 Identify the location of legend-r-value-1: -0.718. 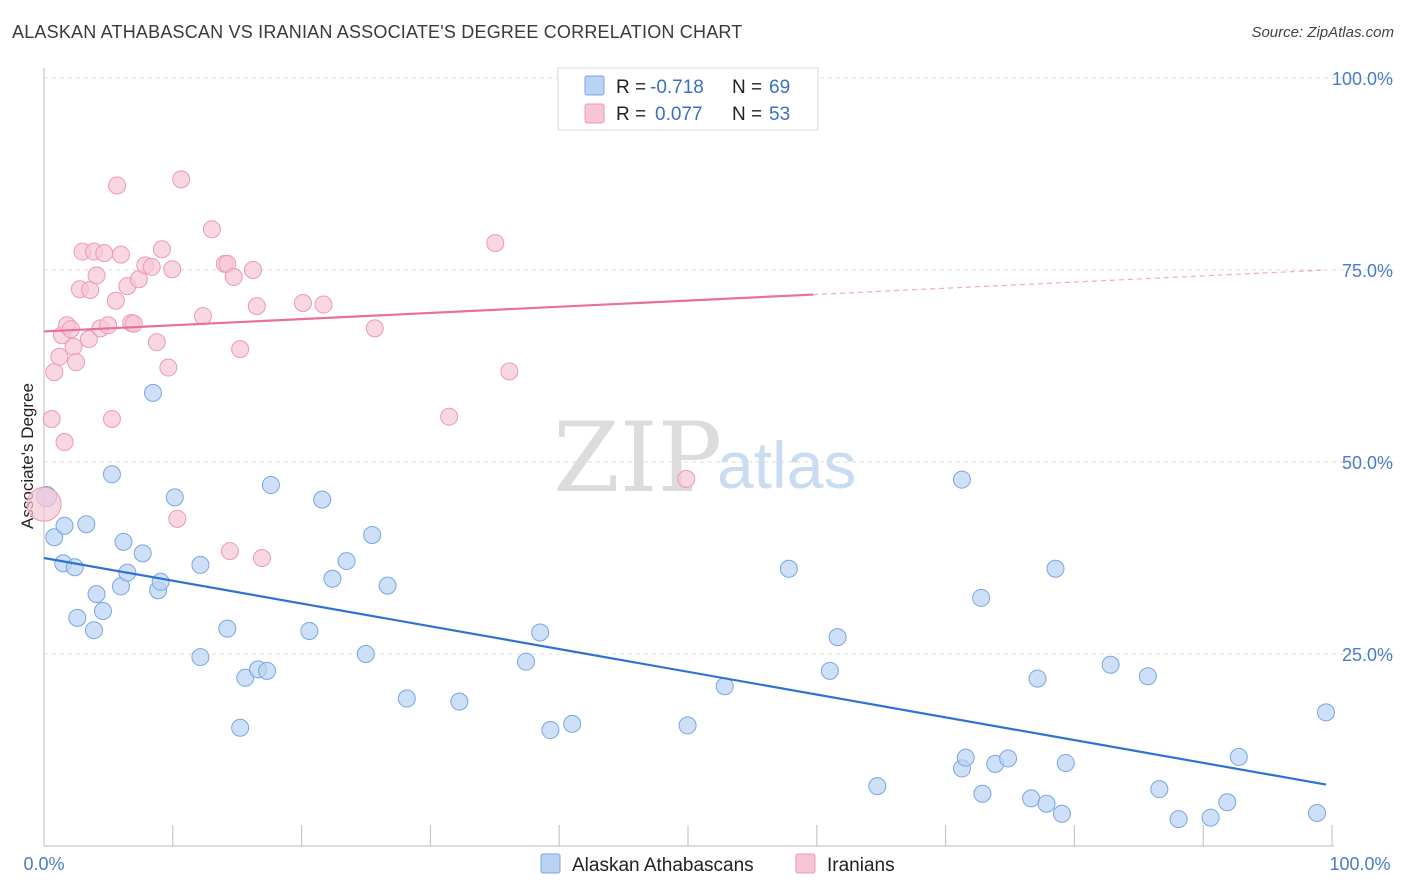
(677, 87).